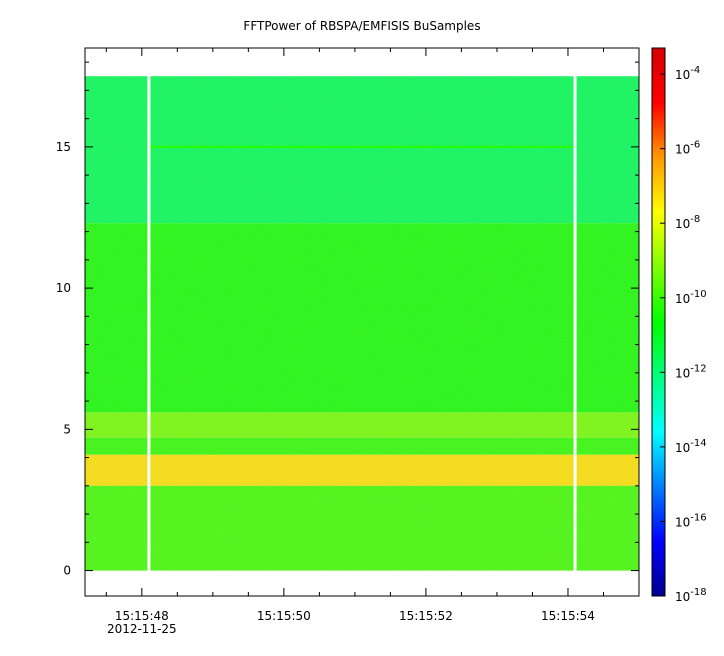  Describe the element at coordinates (63, 288) in the screenshot. I see `y-tick-label-2: 10` at that location.